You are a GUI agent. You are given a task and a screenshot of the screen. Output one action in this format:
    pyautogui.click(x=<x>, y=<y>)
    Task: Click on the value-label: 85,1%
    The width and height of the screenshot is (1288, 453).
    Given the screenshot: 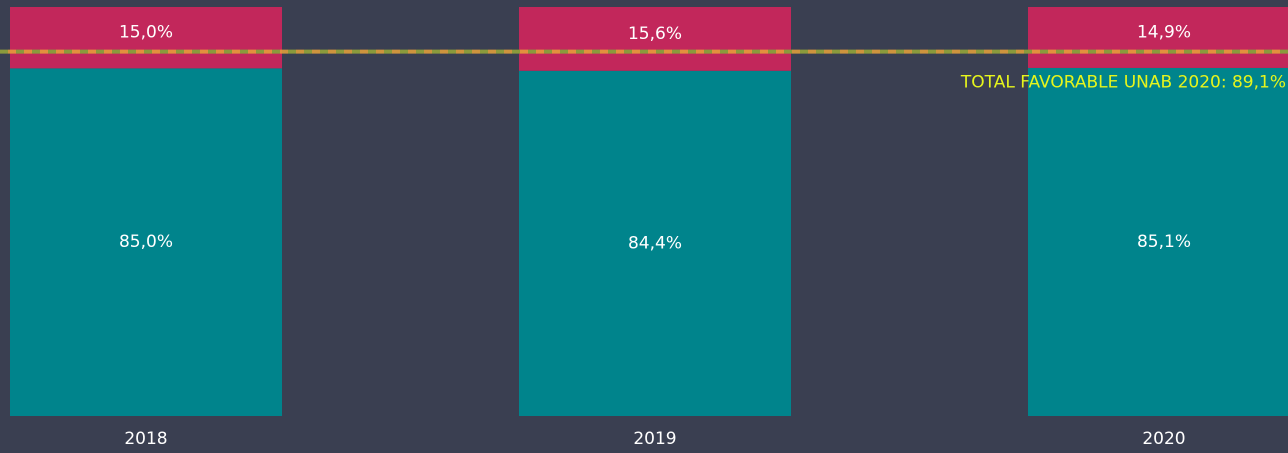 What is the action you would take?
    pyautogui.click(x=1164, y=242)
    